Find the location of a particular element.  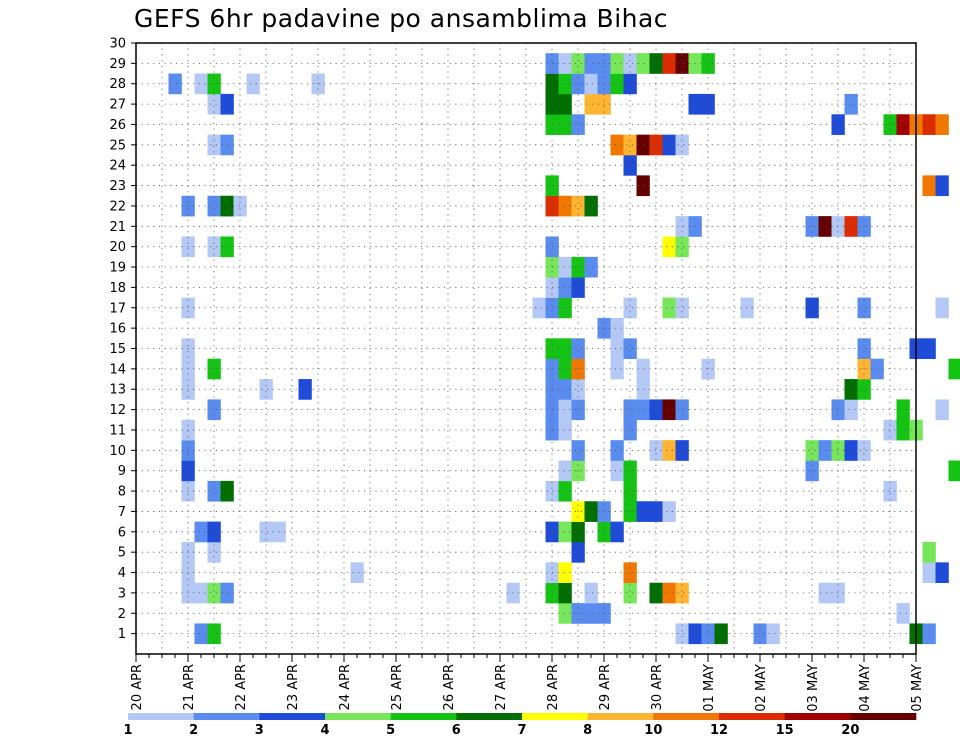

y-tick-label: 30 is located at coordinates (117, 44).